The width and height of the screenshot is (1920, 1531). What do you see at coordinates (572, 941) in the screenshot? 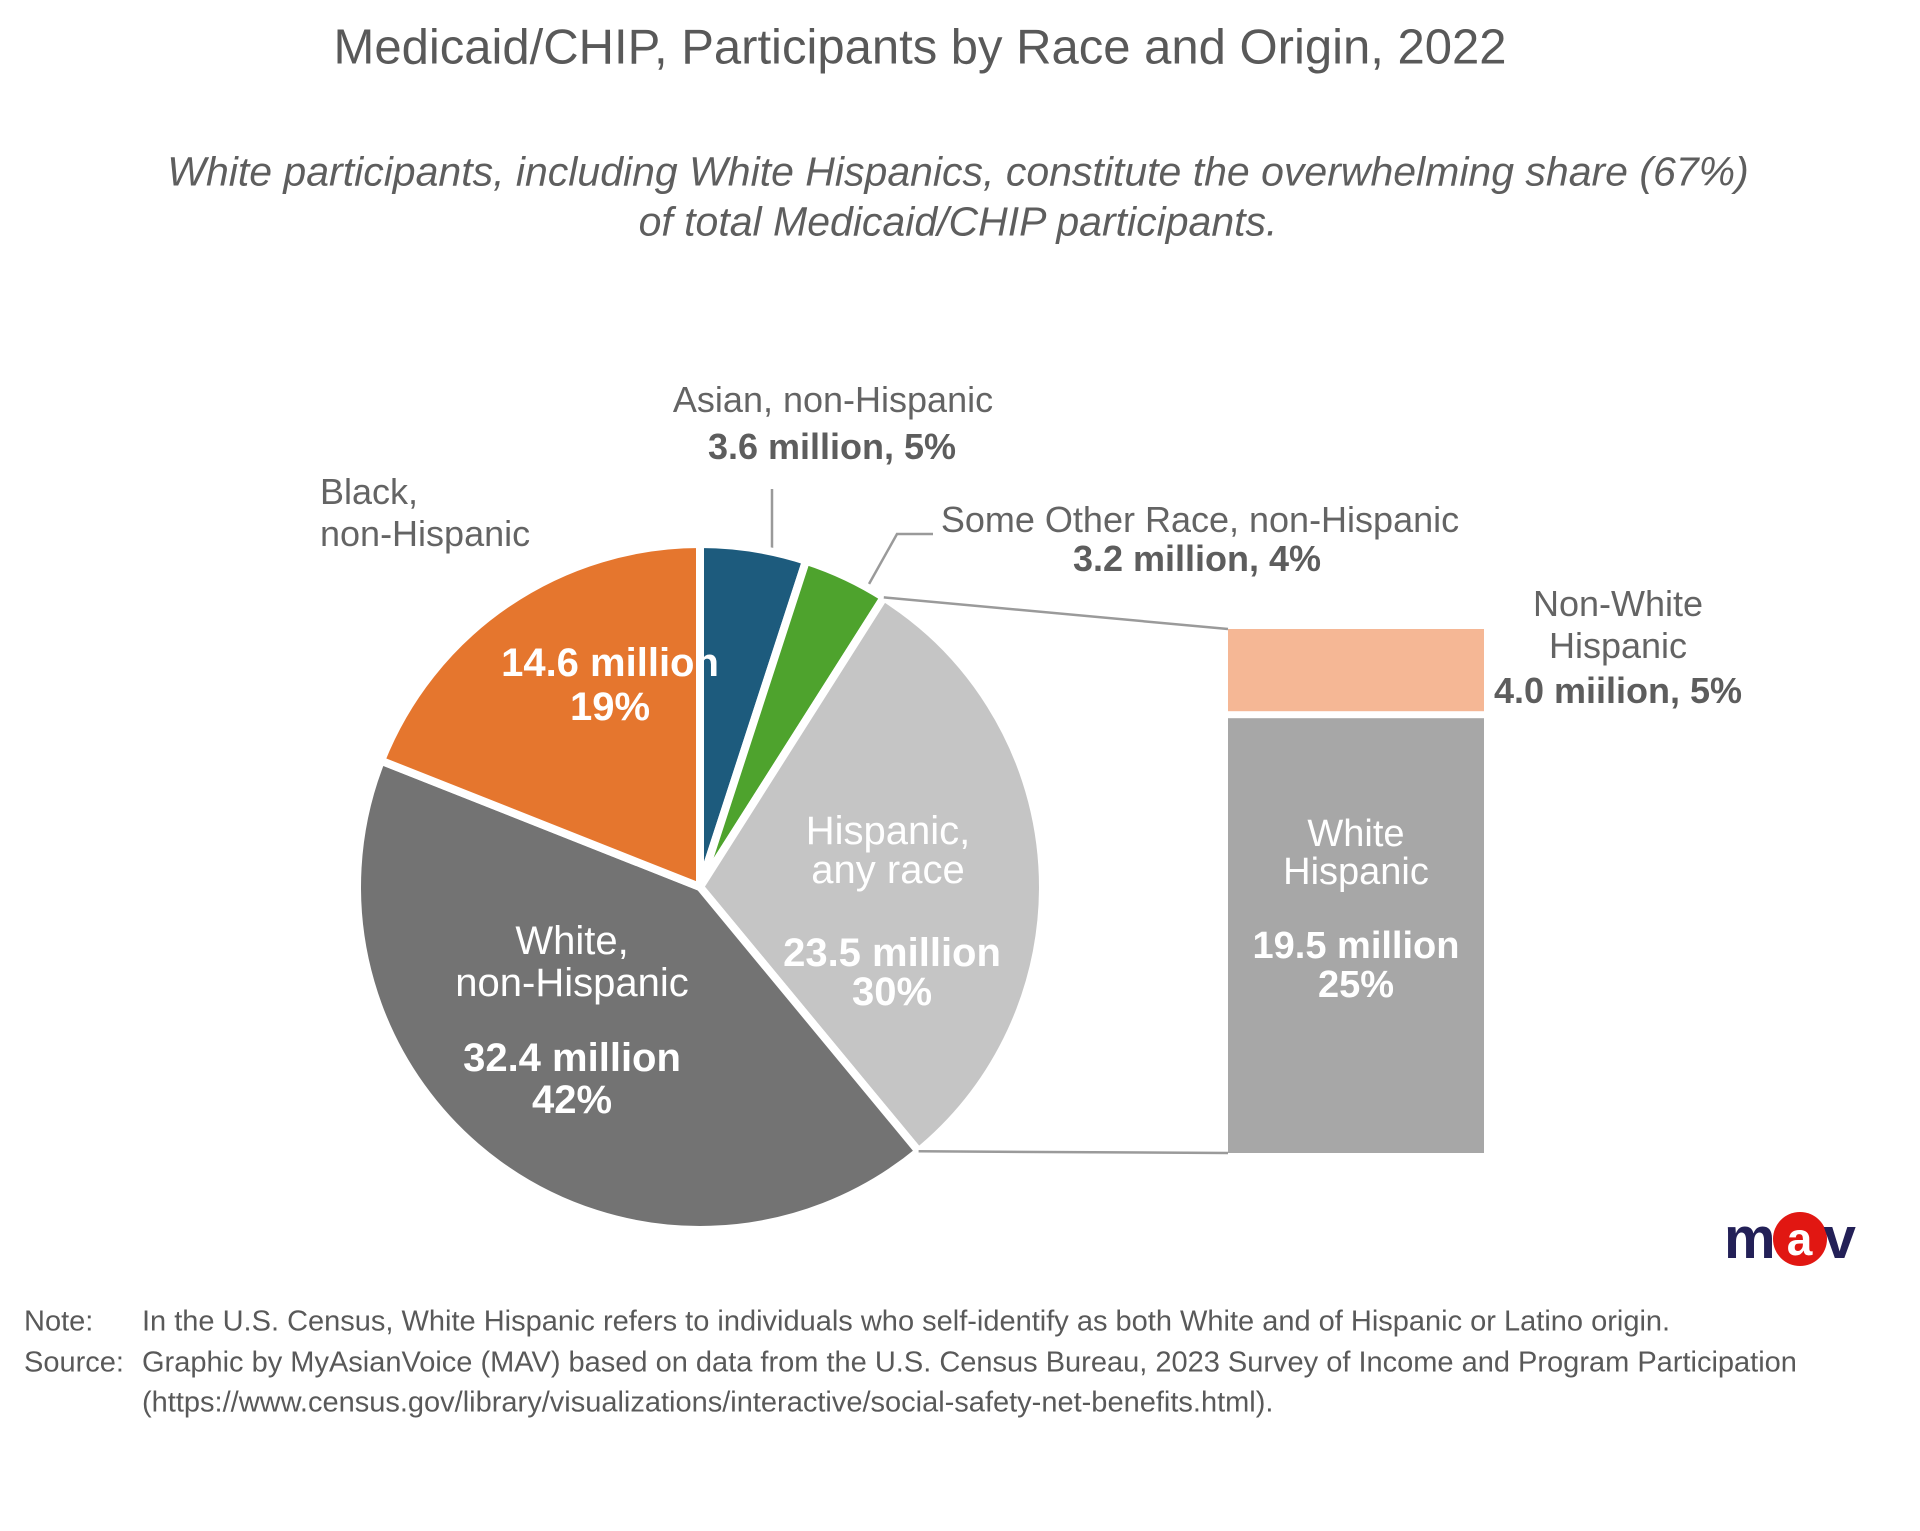
I see `white-slice-name-line1: White,` at bounding box center [572, 941].